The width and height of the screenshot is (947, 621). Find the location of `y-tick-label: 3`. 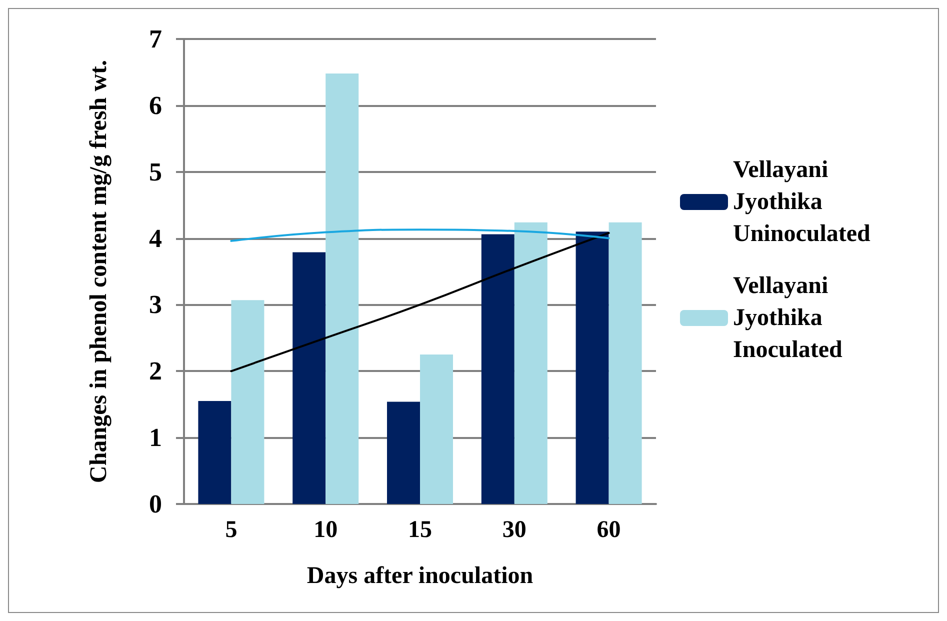

y-tick-label: 3 is located at coordinates (155, 305).